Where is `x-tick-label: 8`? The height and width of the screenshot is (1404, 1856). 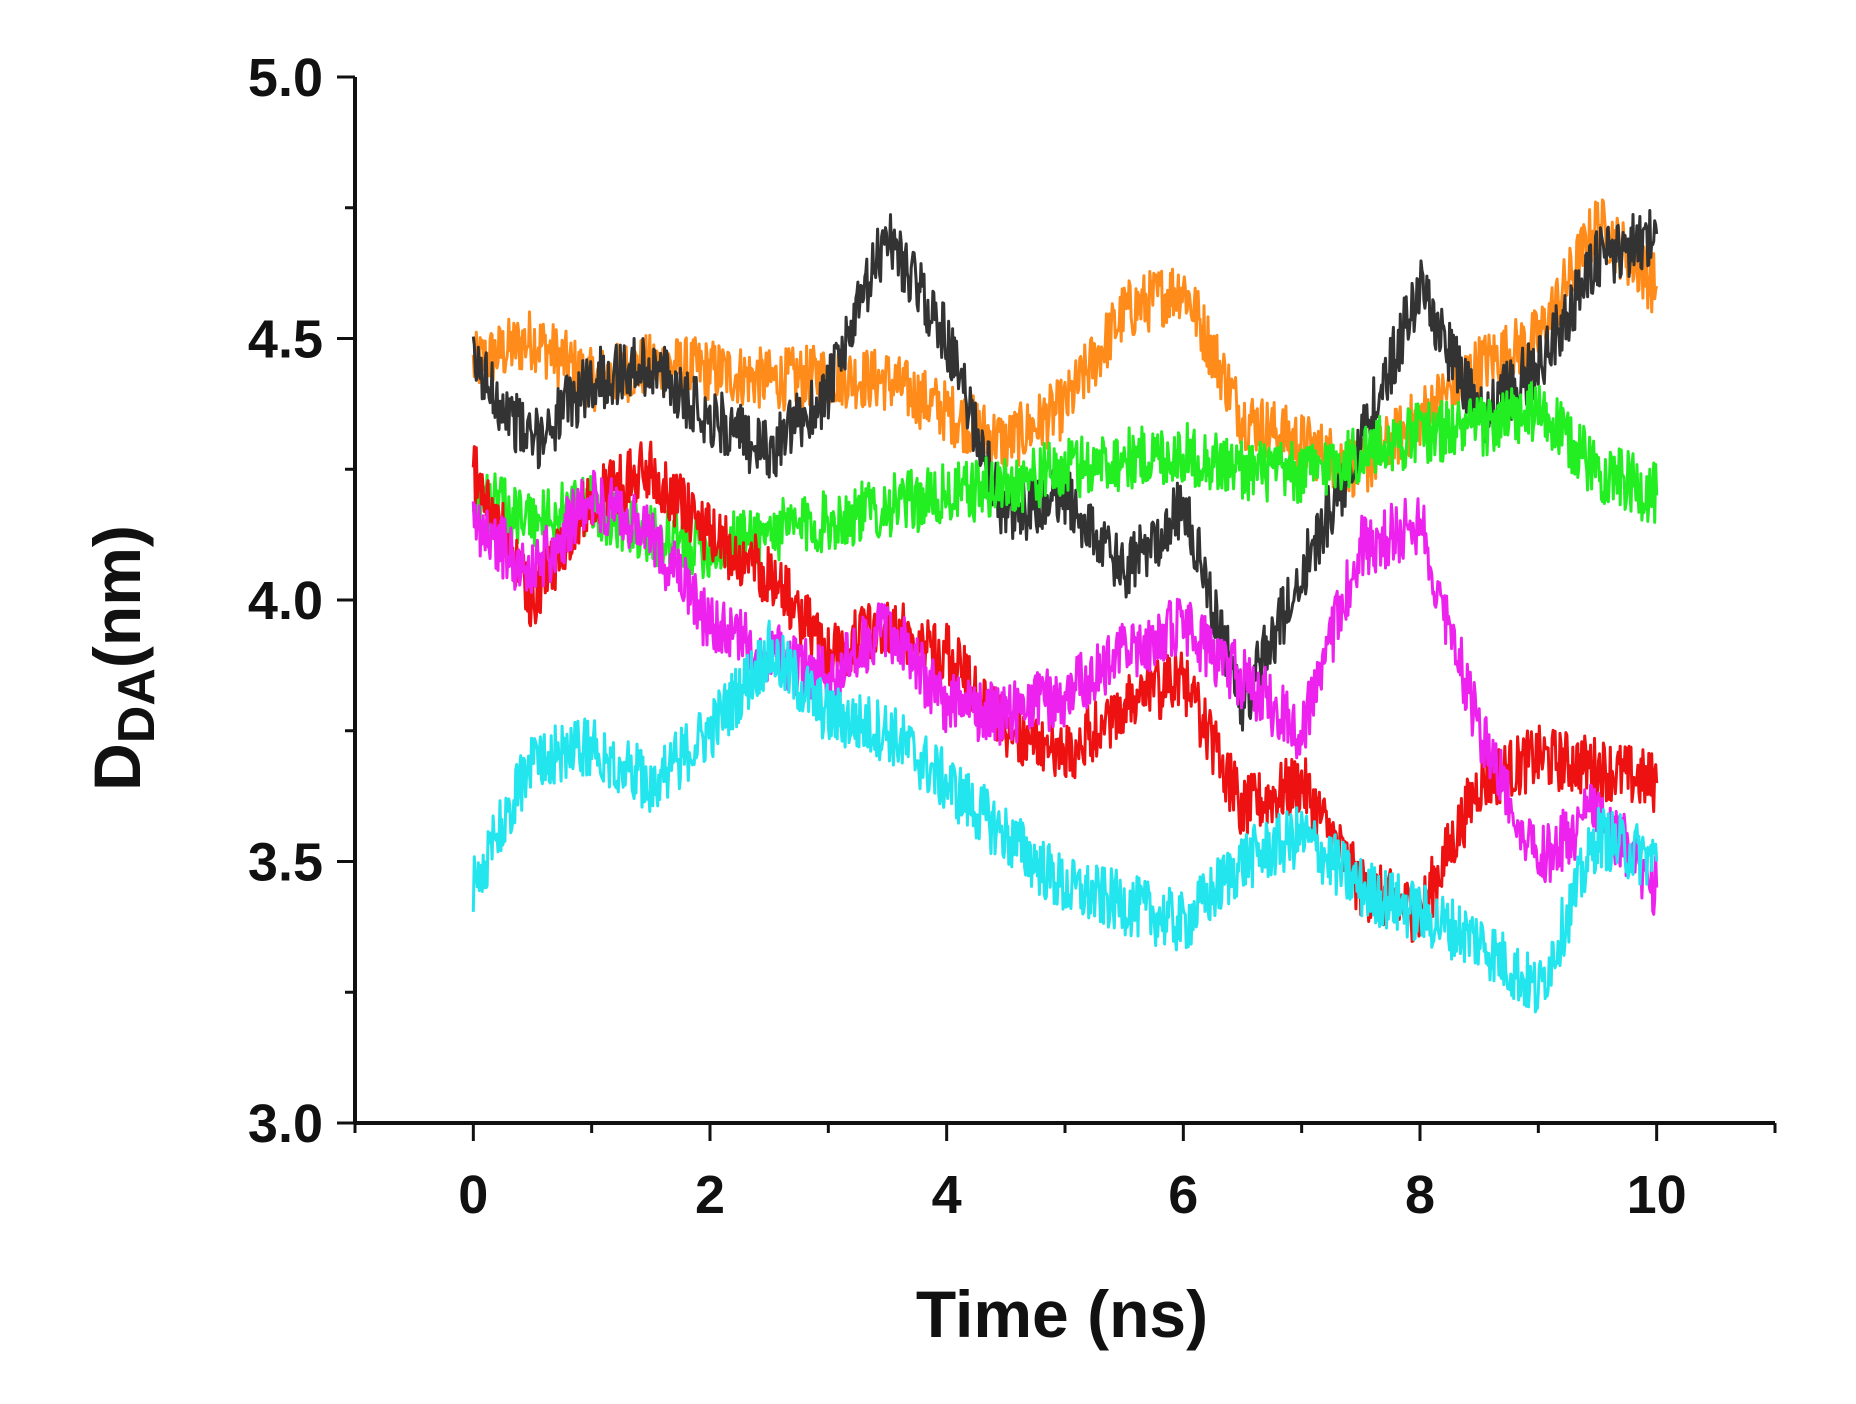 x-tick-label: 8 is located at coordinates (1420, 1195).